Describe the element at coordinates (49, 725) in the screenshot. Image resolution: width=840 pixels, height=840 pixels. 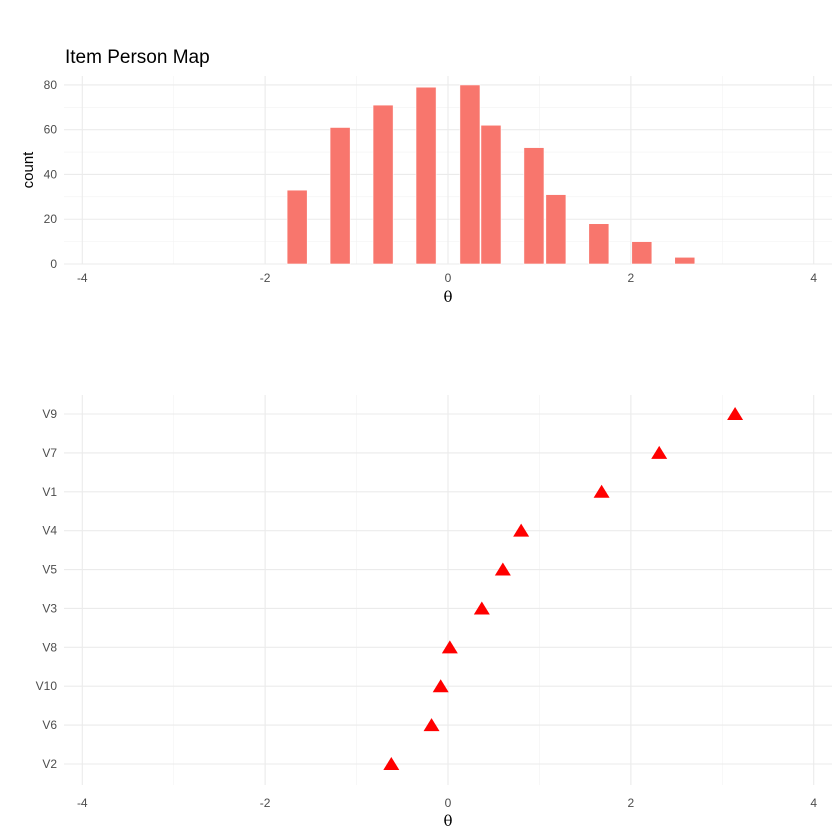
I see `item-y-tick-label: V6` at that location.